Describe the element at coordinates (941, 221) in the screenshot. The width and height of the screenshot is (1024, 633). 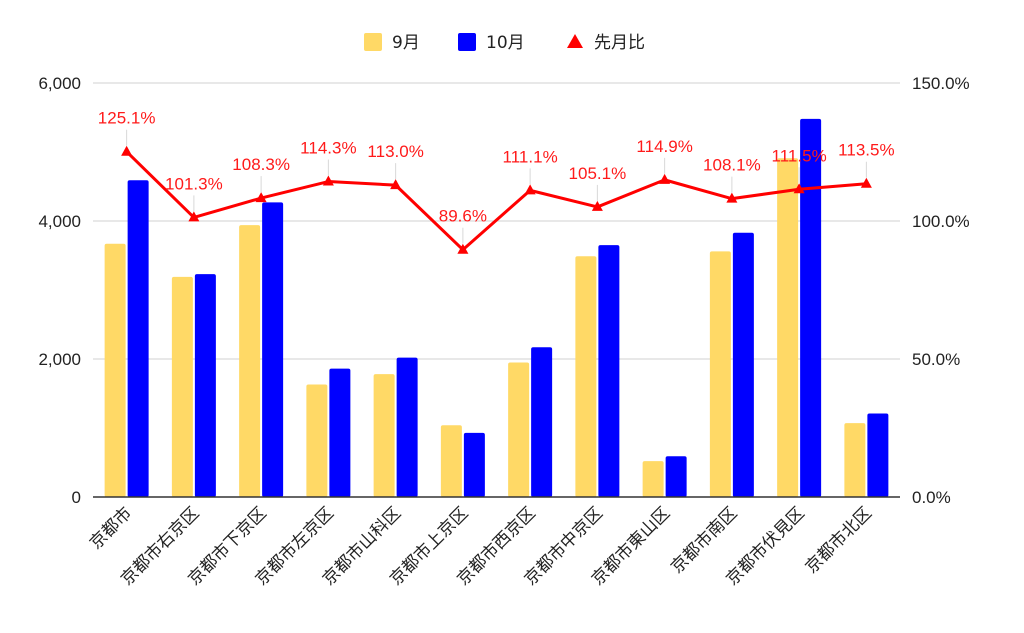
I see `right-tick-label: 100.0%` at that location.